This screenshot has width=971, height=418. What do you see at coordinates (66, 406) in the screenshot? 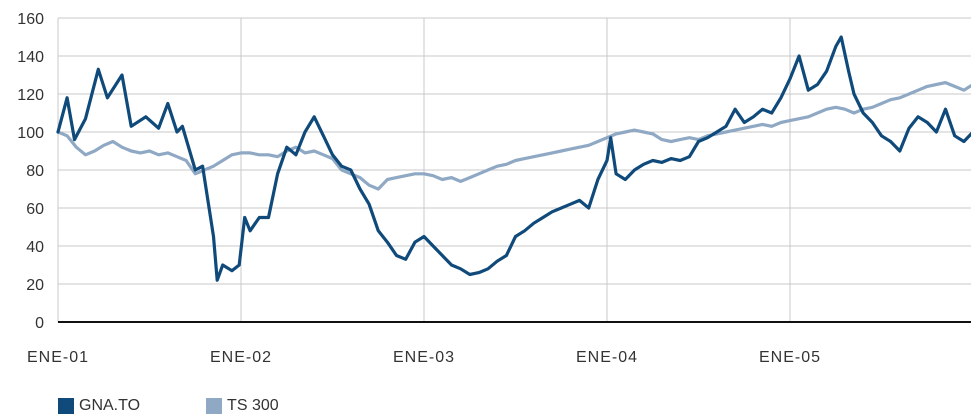
I see `legend-swatch-gna-to` at bounding box center [66, 406].